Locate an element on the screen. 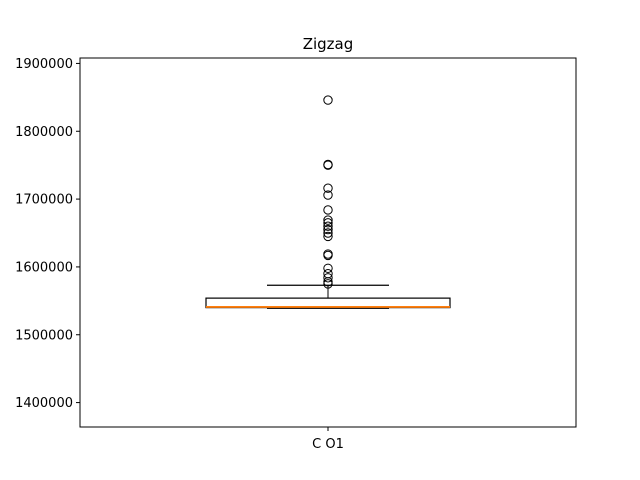  x-tick-label: C O1 is located at coordinates (328, 444).